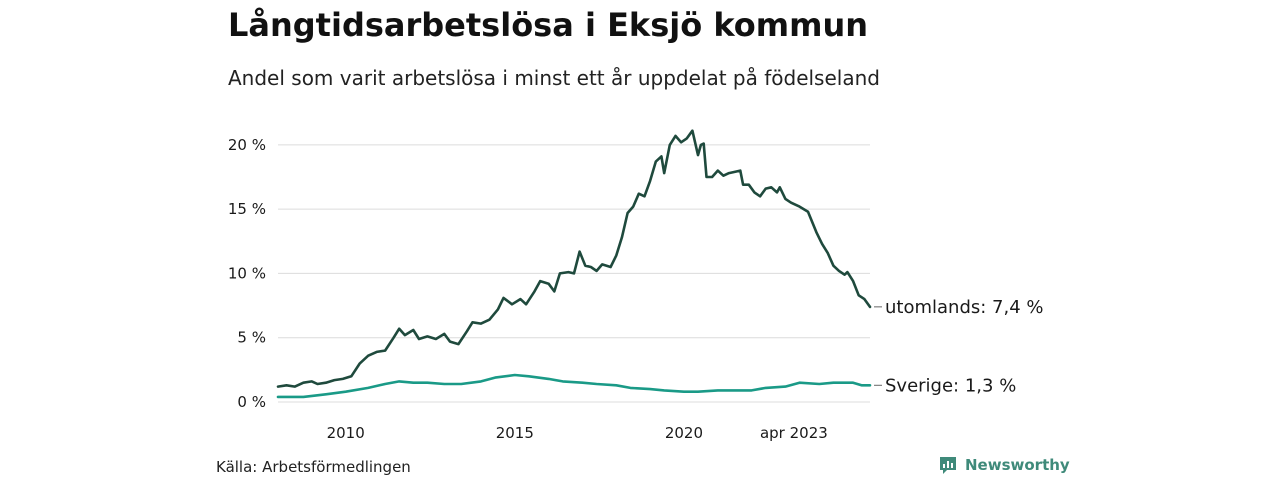  I want to click on series-end-label: Sverige: 1,3 %, so click(950, 385).